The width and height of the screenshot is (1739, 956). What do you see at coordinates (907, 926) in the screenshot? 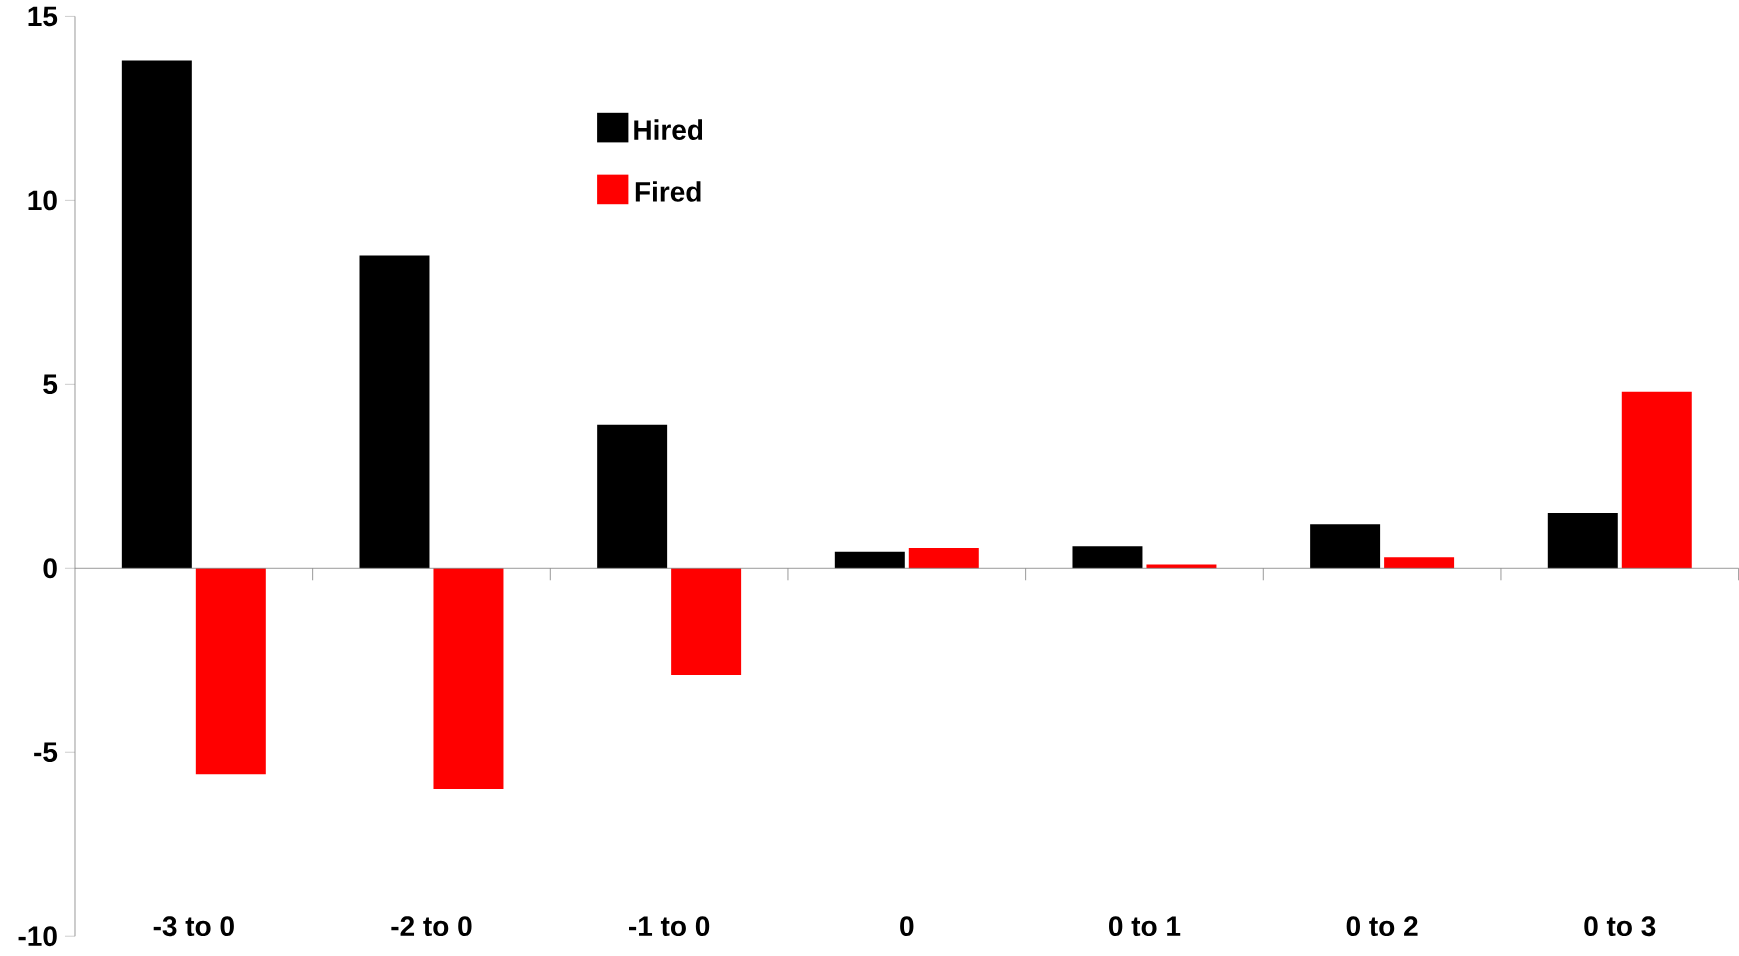
I see `x-tick-label: 0` at bounding box center [907, 926].